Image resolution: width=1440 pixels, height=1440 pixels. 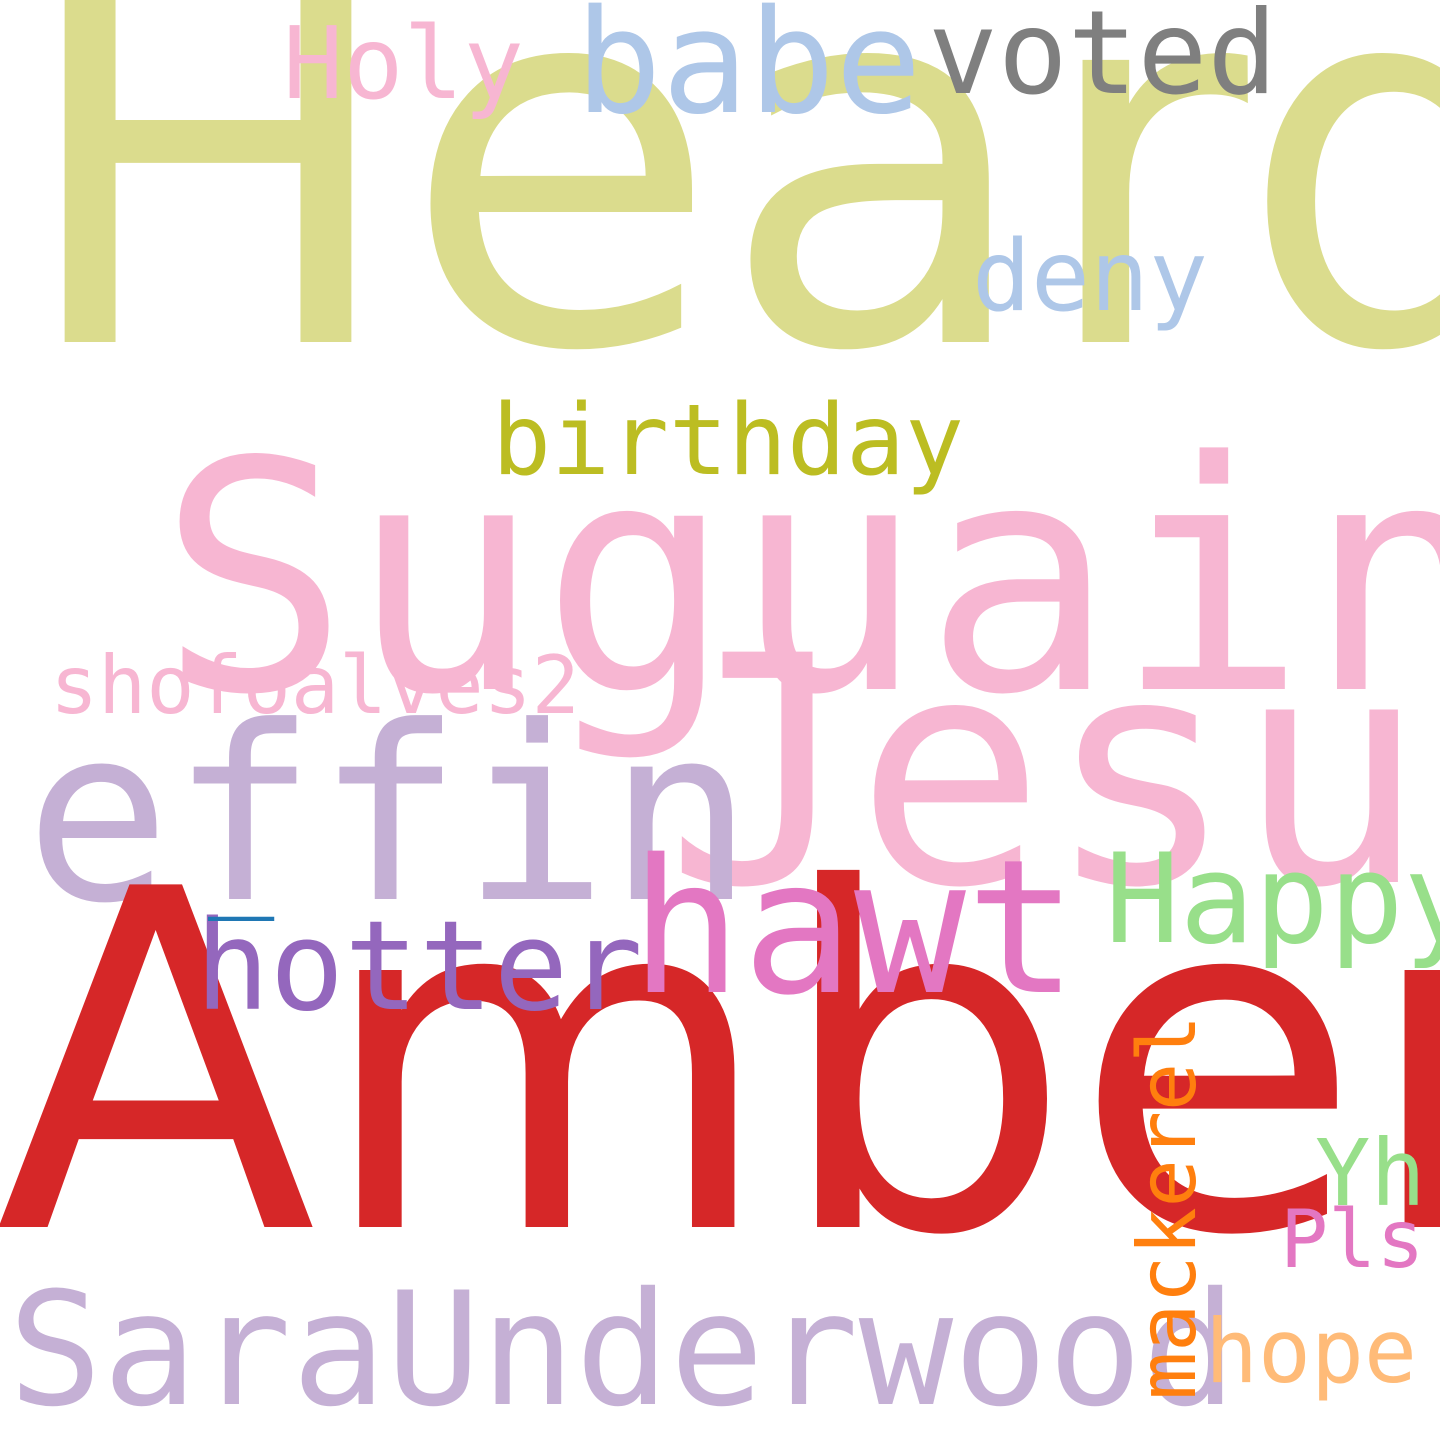 I want to click on word-voted: voted, so click(x=1103, y=60).